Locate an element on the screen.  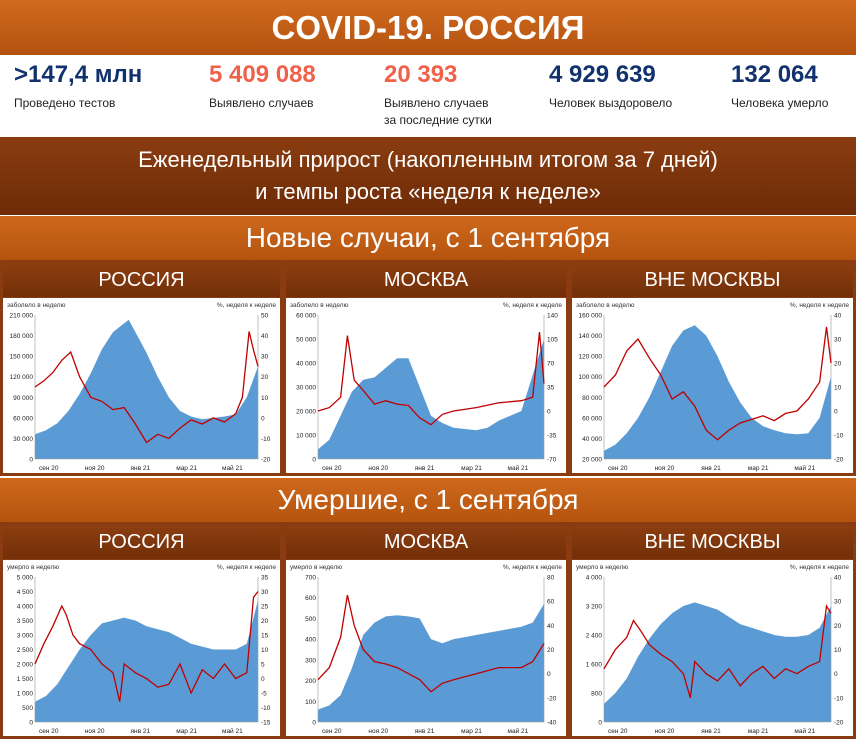
header-cases-russia: РОССИЯ is located at coordinates (141, 280).